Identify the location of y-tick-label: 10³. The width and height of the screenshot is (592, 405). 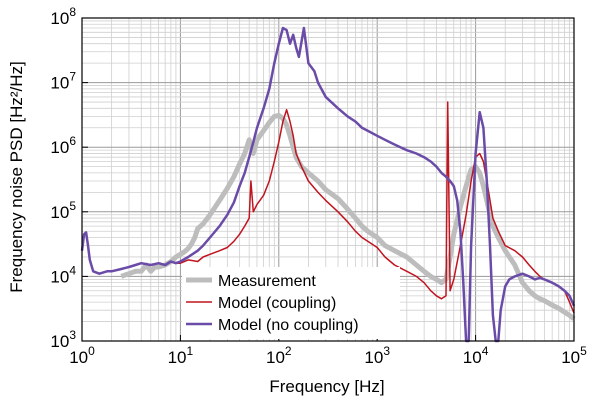
(63, 339).